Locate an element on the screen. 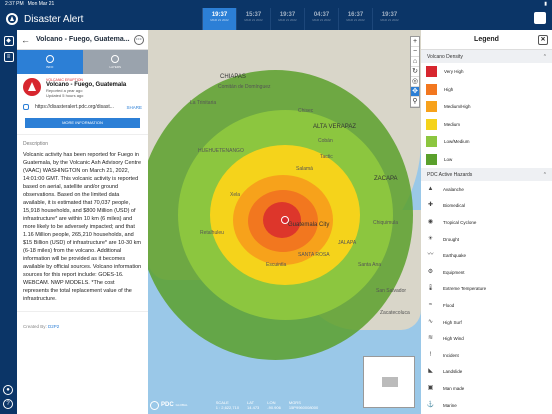 Image resolution: width=552 pixels, height=414 pixels. hazards-icon: ◆ is located at coordinates (8, 41).